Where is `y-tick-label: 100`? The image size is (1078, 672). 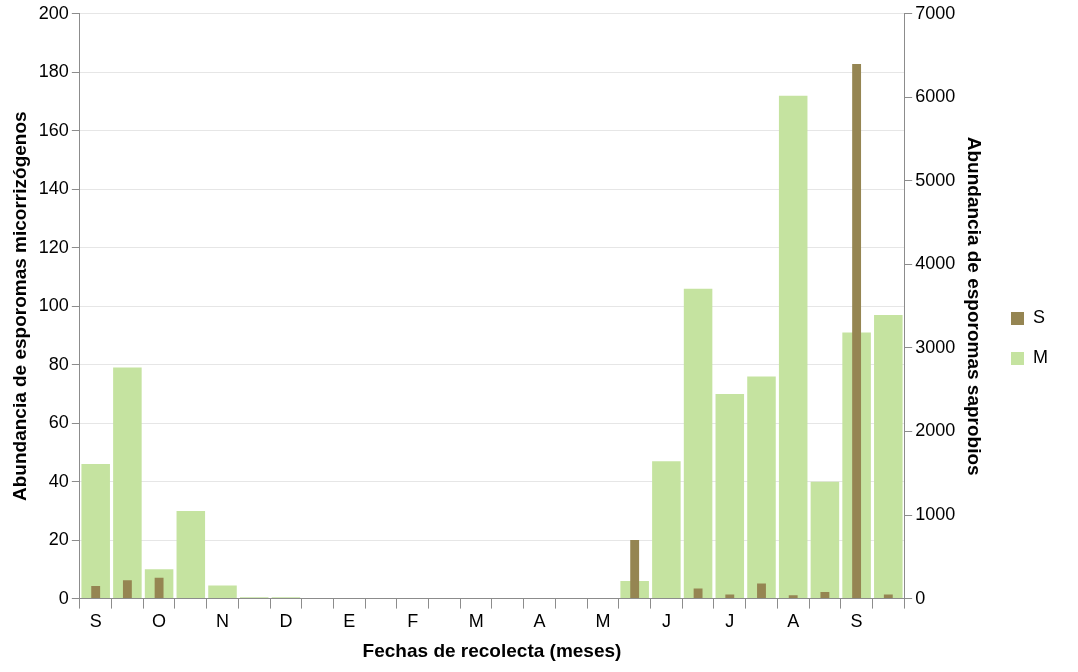
y-tick-label: 100 is located at coordinates (53, 305).